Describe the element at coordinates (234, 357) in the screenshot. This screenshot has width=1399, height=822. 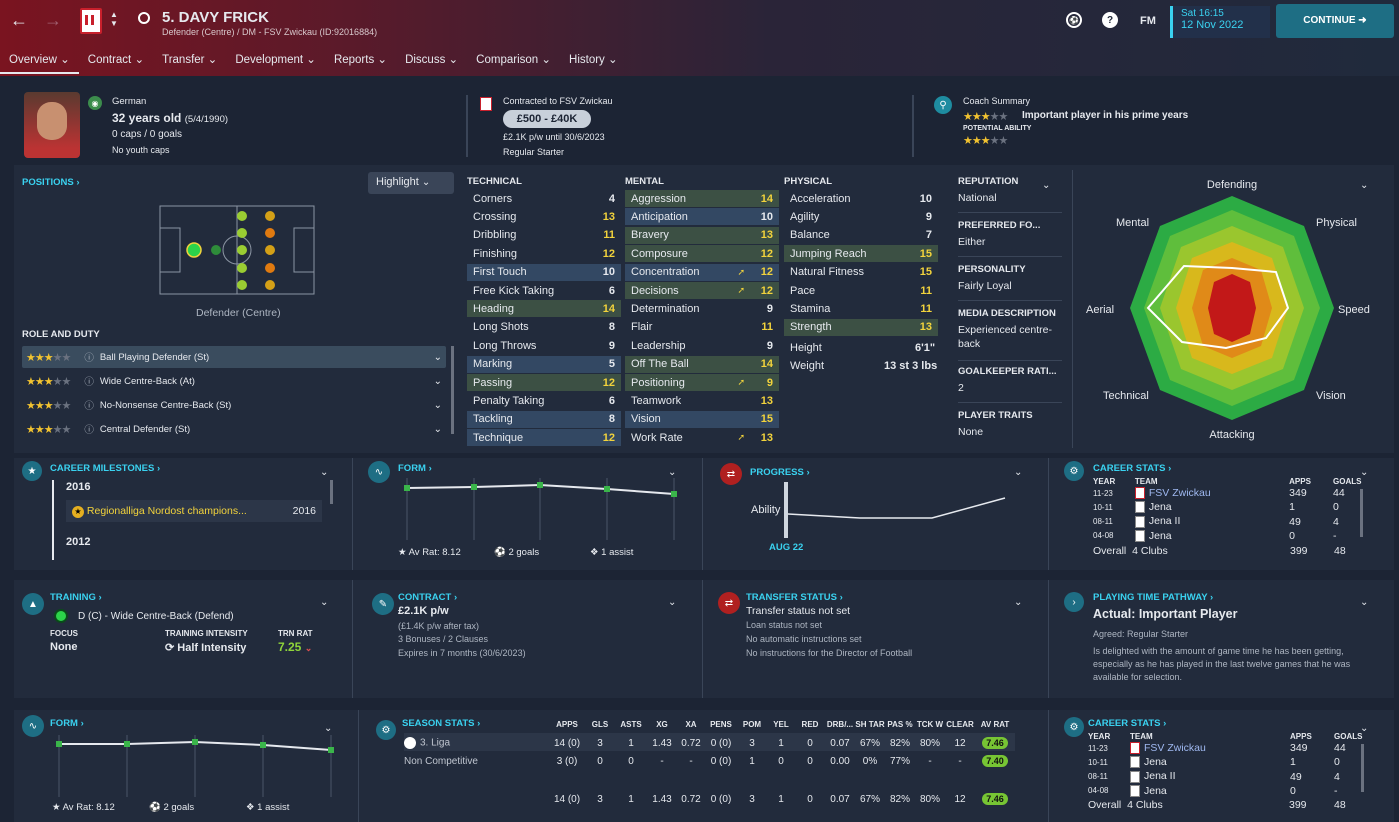
I see `role-item: ★★★★★ ⓘ Ball Playing Defender (St) ⌄` at that location.